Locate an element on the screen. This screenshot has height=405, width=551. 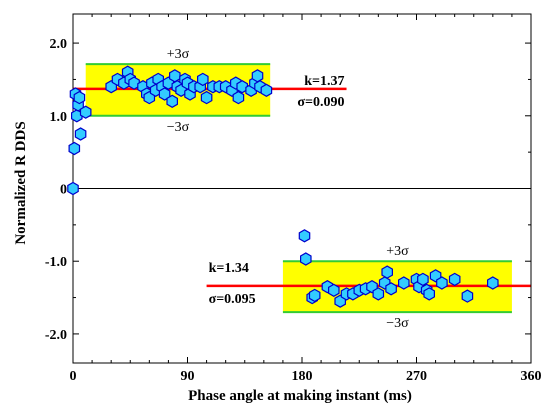
x-axis-title: Phase angle at making instant (ms) is located at coordinates (300, 396).